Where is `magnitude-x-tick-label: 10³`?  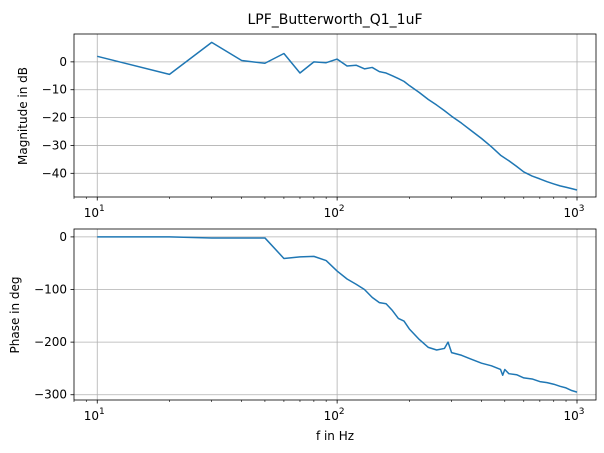 magnitude-x-tick-label: 10³ is located at coordinates (573, 212).